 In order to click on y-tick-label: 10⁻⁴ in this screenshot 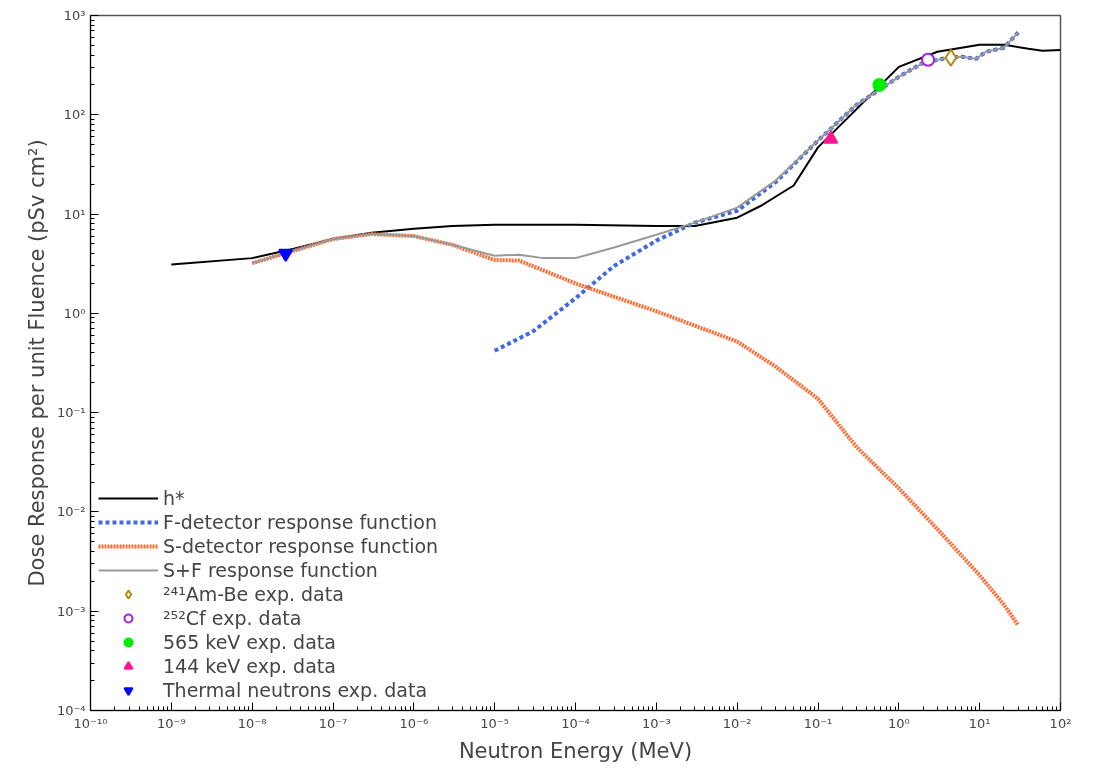, I will do `click(71, 710)`.